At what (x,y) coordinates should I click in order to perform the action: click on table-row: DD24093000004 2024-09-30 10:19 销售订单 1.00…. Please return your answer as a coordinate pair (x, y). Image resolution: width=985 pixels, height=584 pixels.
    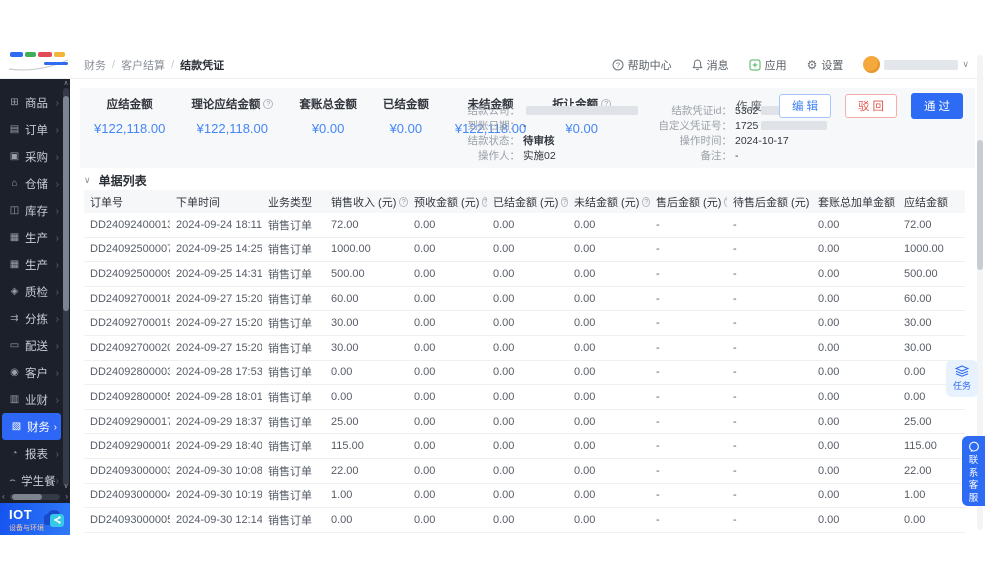
    Looking at the image, I should click on (524, 496).